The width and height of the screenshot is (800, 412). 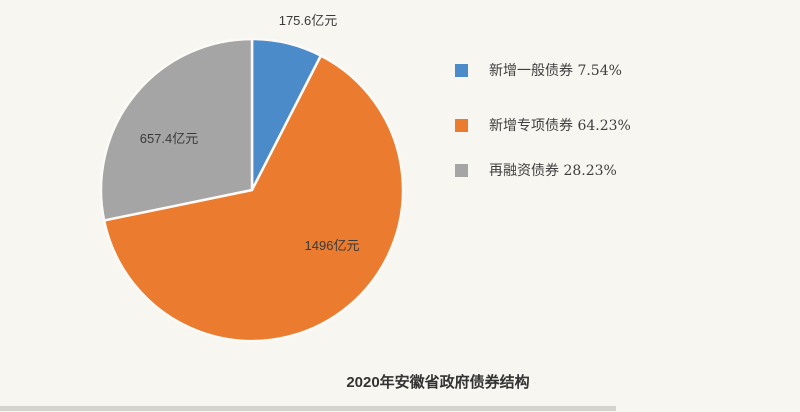 What do you see at coordinates (308, 20) in the screenshot?
I see `slice-label-general-bonds: 175.6亿元` at bounding box center [308, 20].